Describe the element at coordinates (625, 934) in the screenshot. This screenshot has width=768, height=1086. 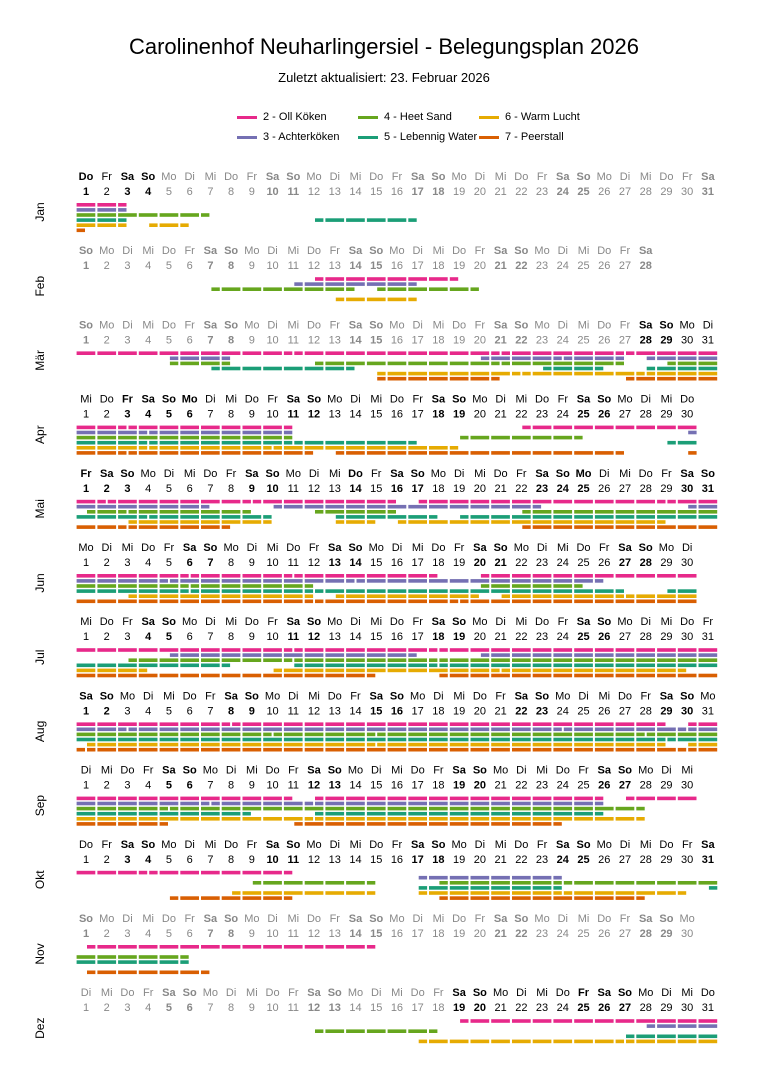
I see `day-label: 27` at that location.